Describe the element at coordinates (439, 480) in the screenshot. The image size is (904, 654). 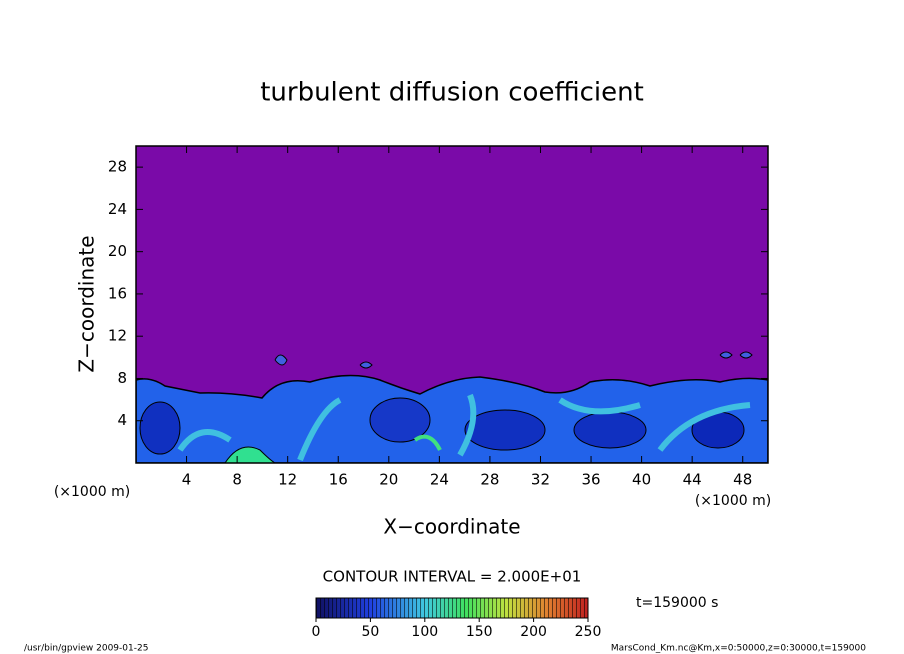
I see `x-tick-label: 24` at that location.